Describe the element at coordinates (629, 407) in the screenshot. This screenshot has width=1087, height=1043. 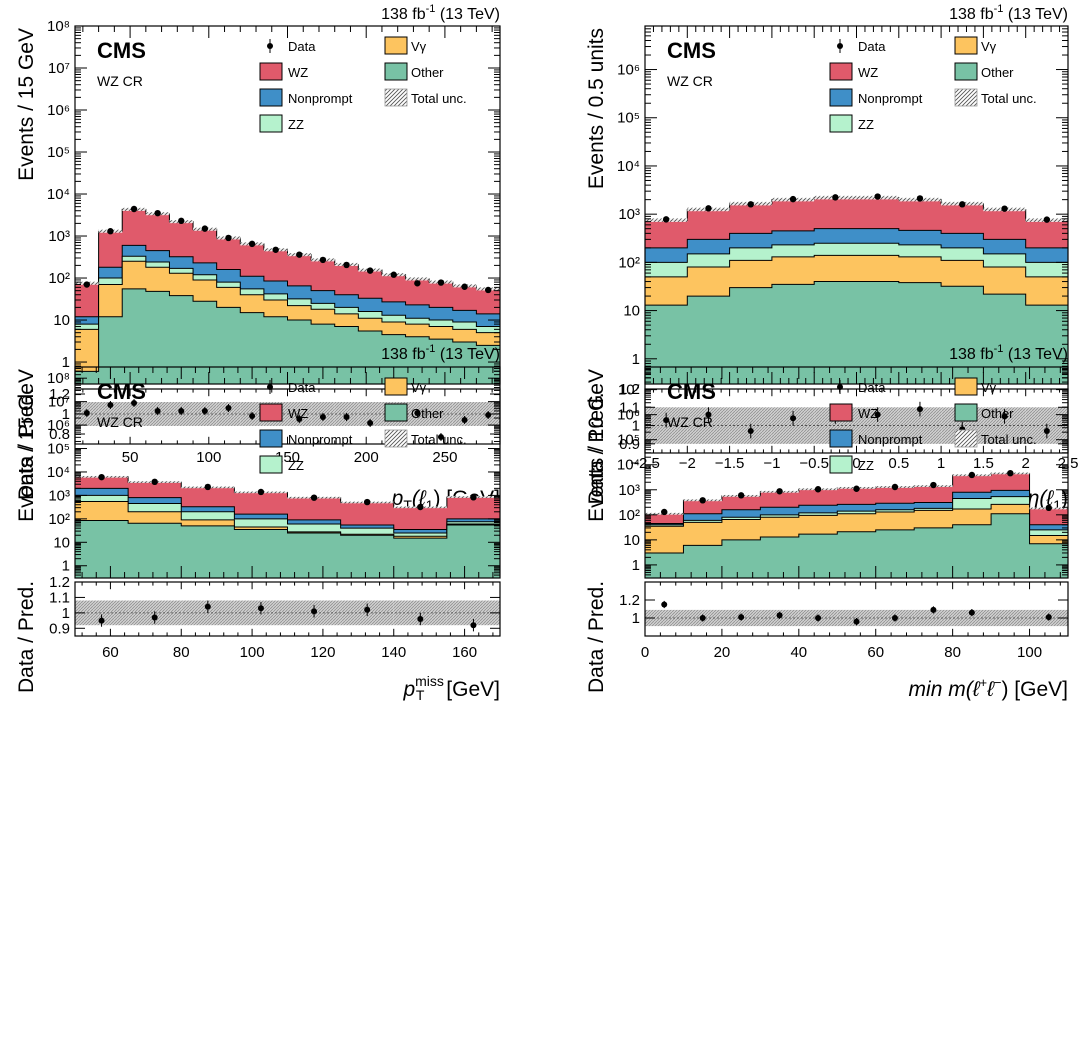
I see `ratio-y-tick-label: 1.1` at that location.